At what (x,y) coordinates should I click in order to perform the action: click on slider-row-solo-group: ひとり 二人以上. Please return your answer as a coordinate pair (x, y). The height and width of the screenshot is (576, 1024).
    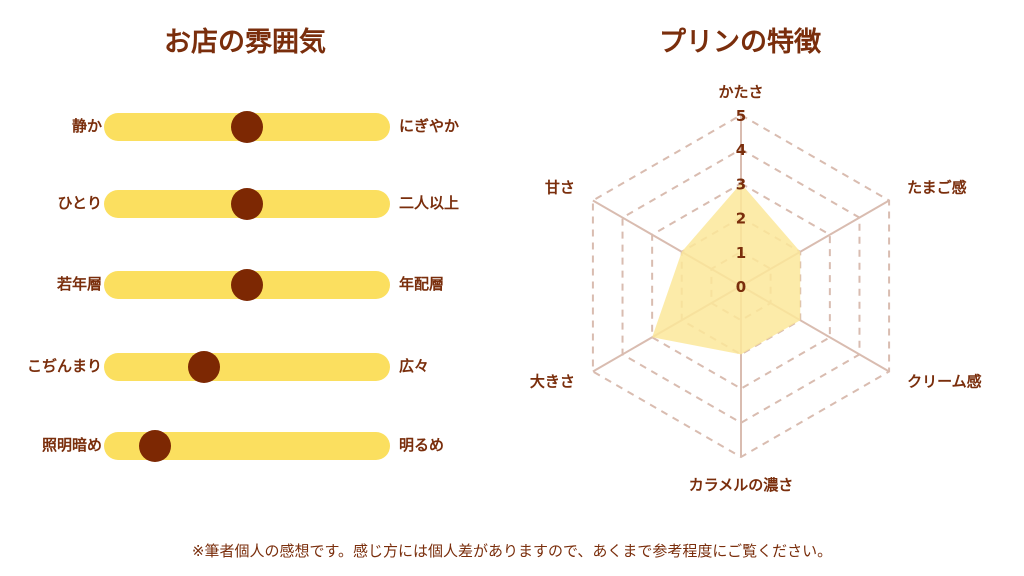
    Looking at the image, I should click on (260, 203).